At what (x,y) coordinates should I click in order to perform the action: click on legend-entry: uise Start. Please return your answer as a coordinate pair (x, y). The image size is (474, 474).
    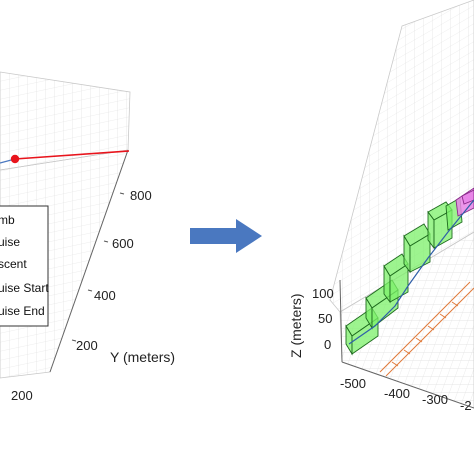
    Looking at the image, I should click on (24, 288).